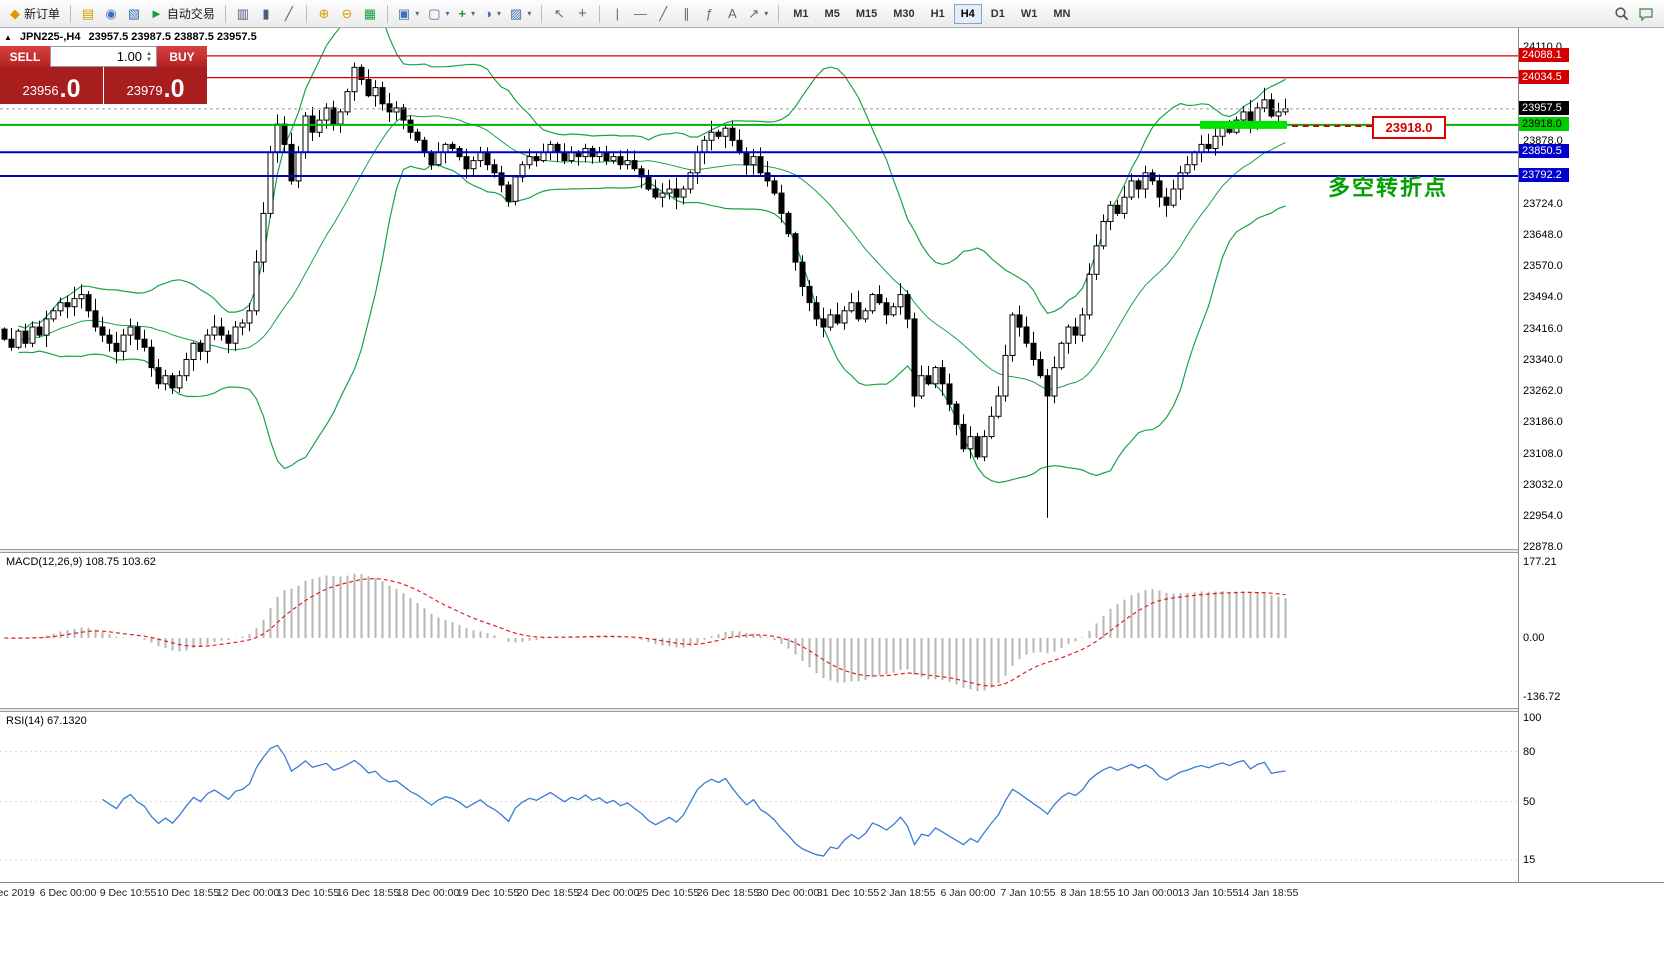 This screenshot has height=953, width=1664. Describe the element at coordinates (759, 802) in the screenshot. I see `rsi-series` at that location.